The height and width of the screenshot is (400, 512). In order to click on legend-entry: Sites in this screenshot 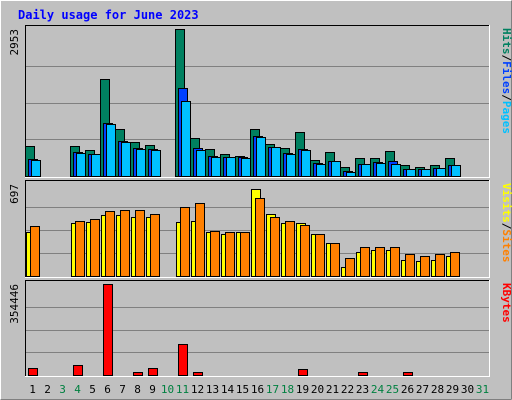, I will do `click(506, 245)`.